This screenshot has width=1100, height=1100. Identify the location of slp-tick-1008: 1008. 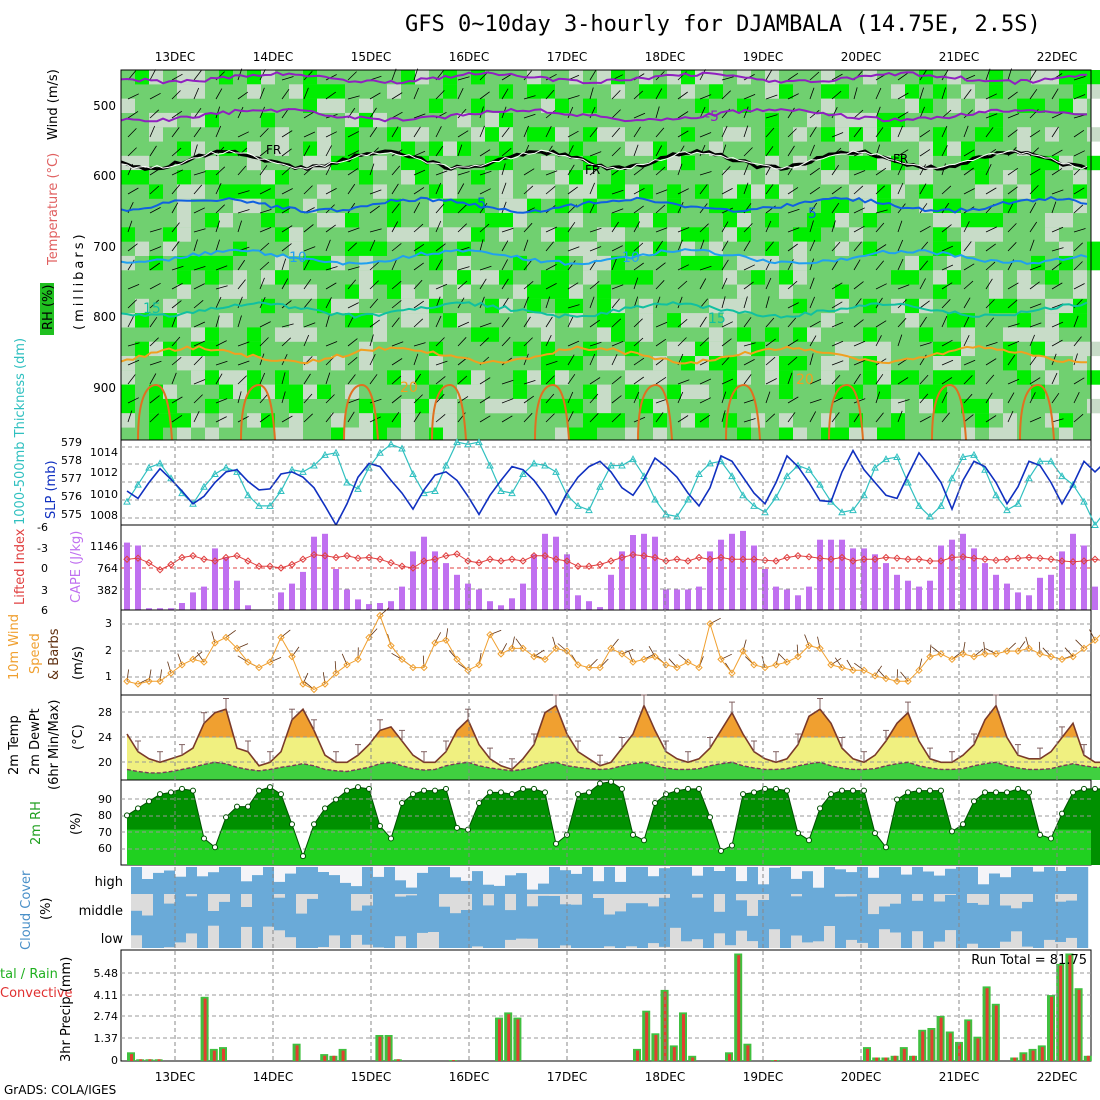
(104, 515).